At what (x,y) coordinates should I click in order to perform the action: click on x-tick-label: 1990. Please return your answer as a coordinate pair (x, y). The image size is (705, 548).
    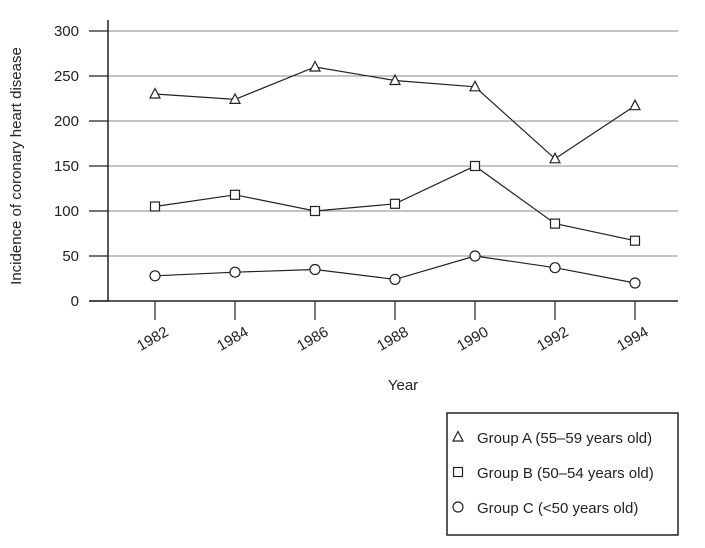
    Looking at the image, I should click on (472, 338).